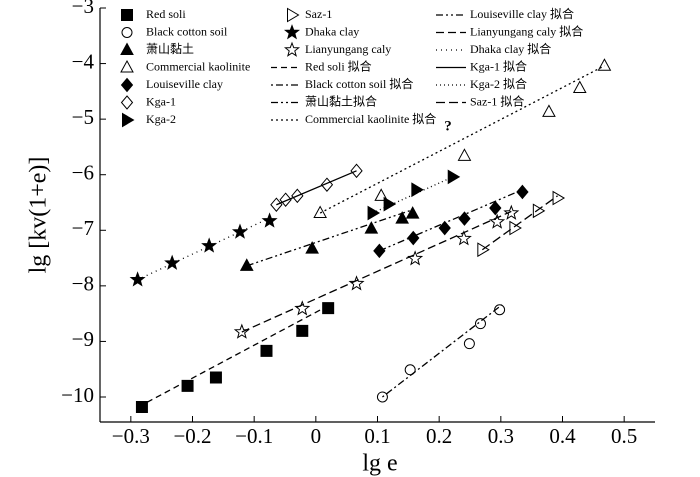 This screenshot has height=477, width=700. What do you see at coordinates (348, 49) in the screenshot?
I see `legend-label: Lianyungang caly` at bounding box center [348, 49].